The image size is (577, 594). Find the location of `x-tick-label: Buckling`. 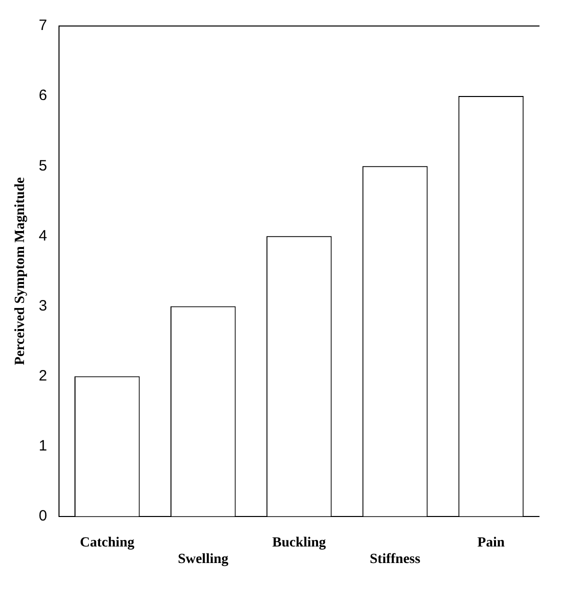

x-tick-label: Buckling is located at coordinates (299, 542).